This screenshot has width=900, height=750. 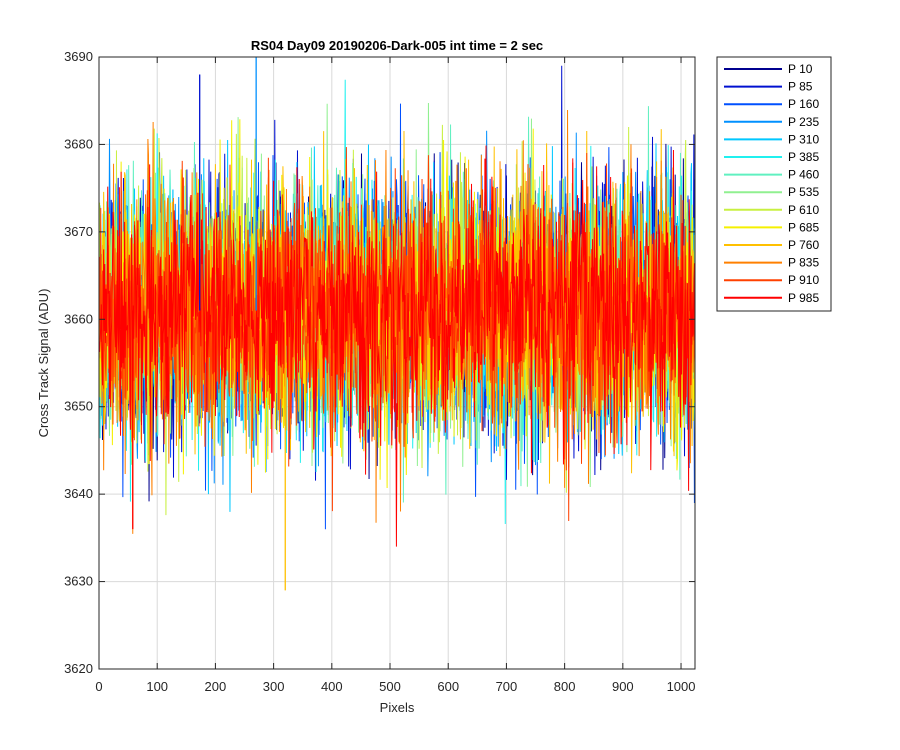 I want to click on legend-box, so click(x=774, y=184).